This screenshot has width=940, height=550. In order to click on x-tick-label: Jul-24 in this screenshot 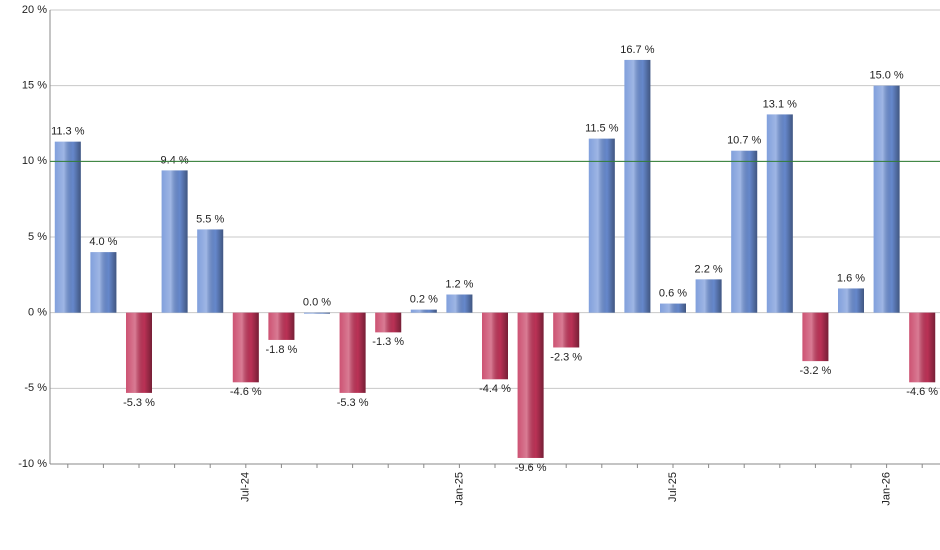, I will do `click(246, 487)`.